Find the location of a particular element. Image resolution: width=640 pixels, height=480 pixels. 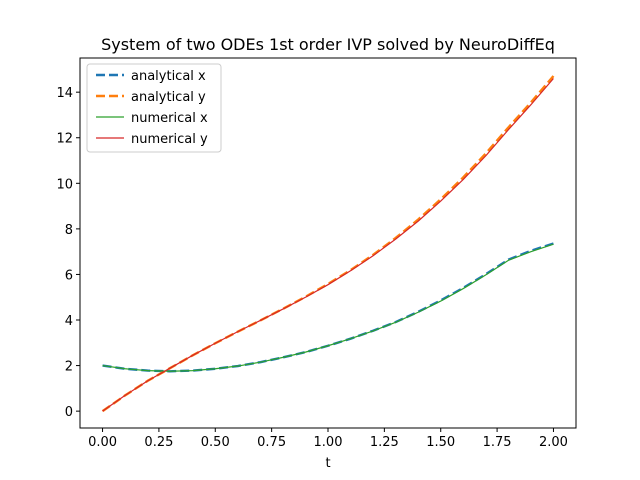

x-tick-label: 0.25 is located at coordinates (158, 442).